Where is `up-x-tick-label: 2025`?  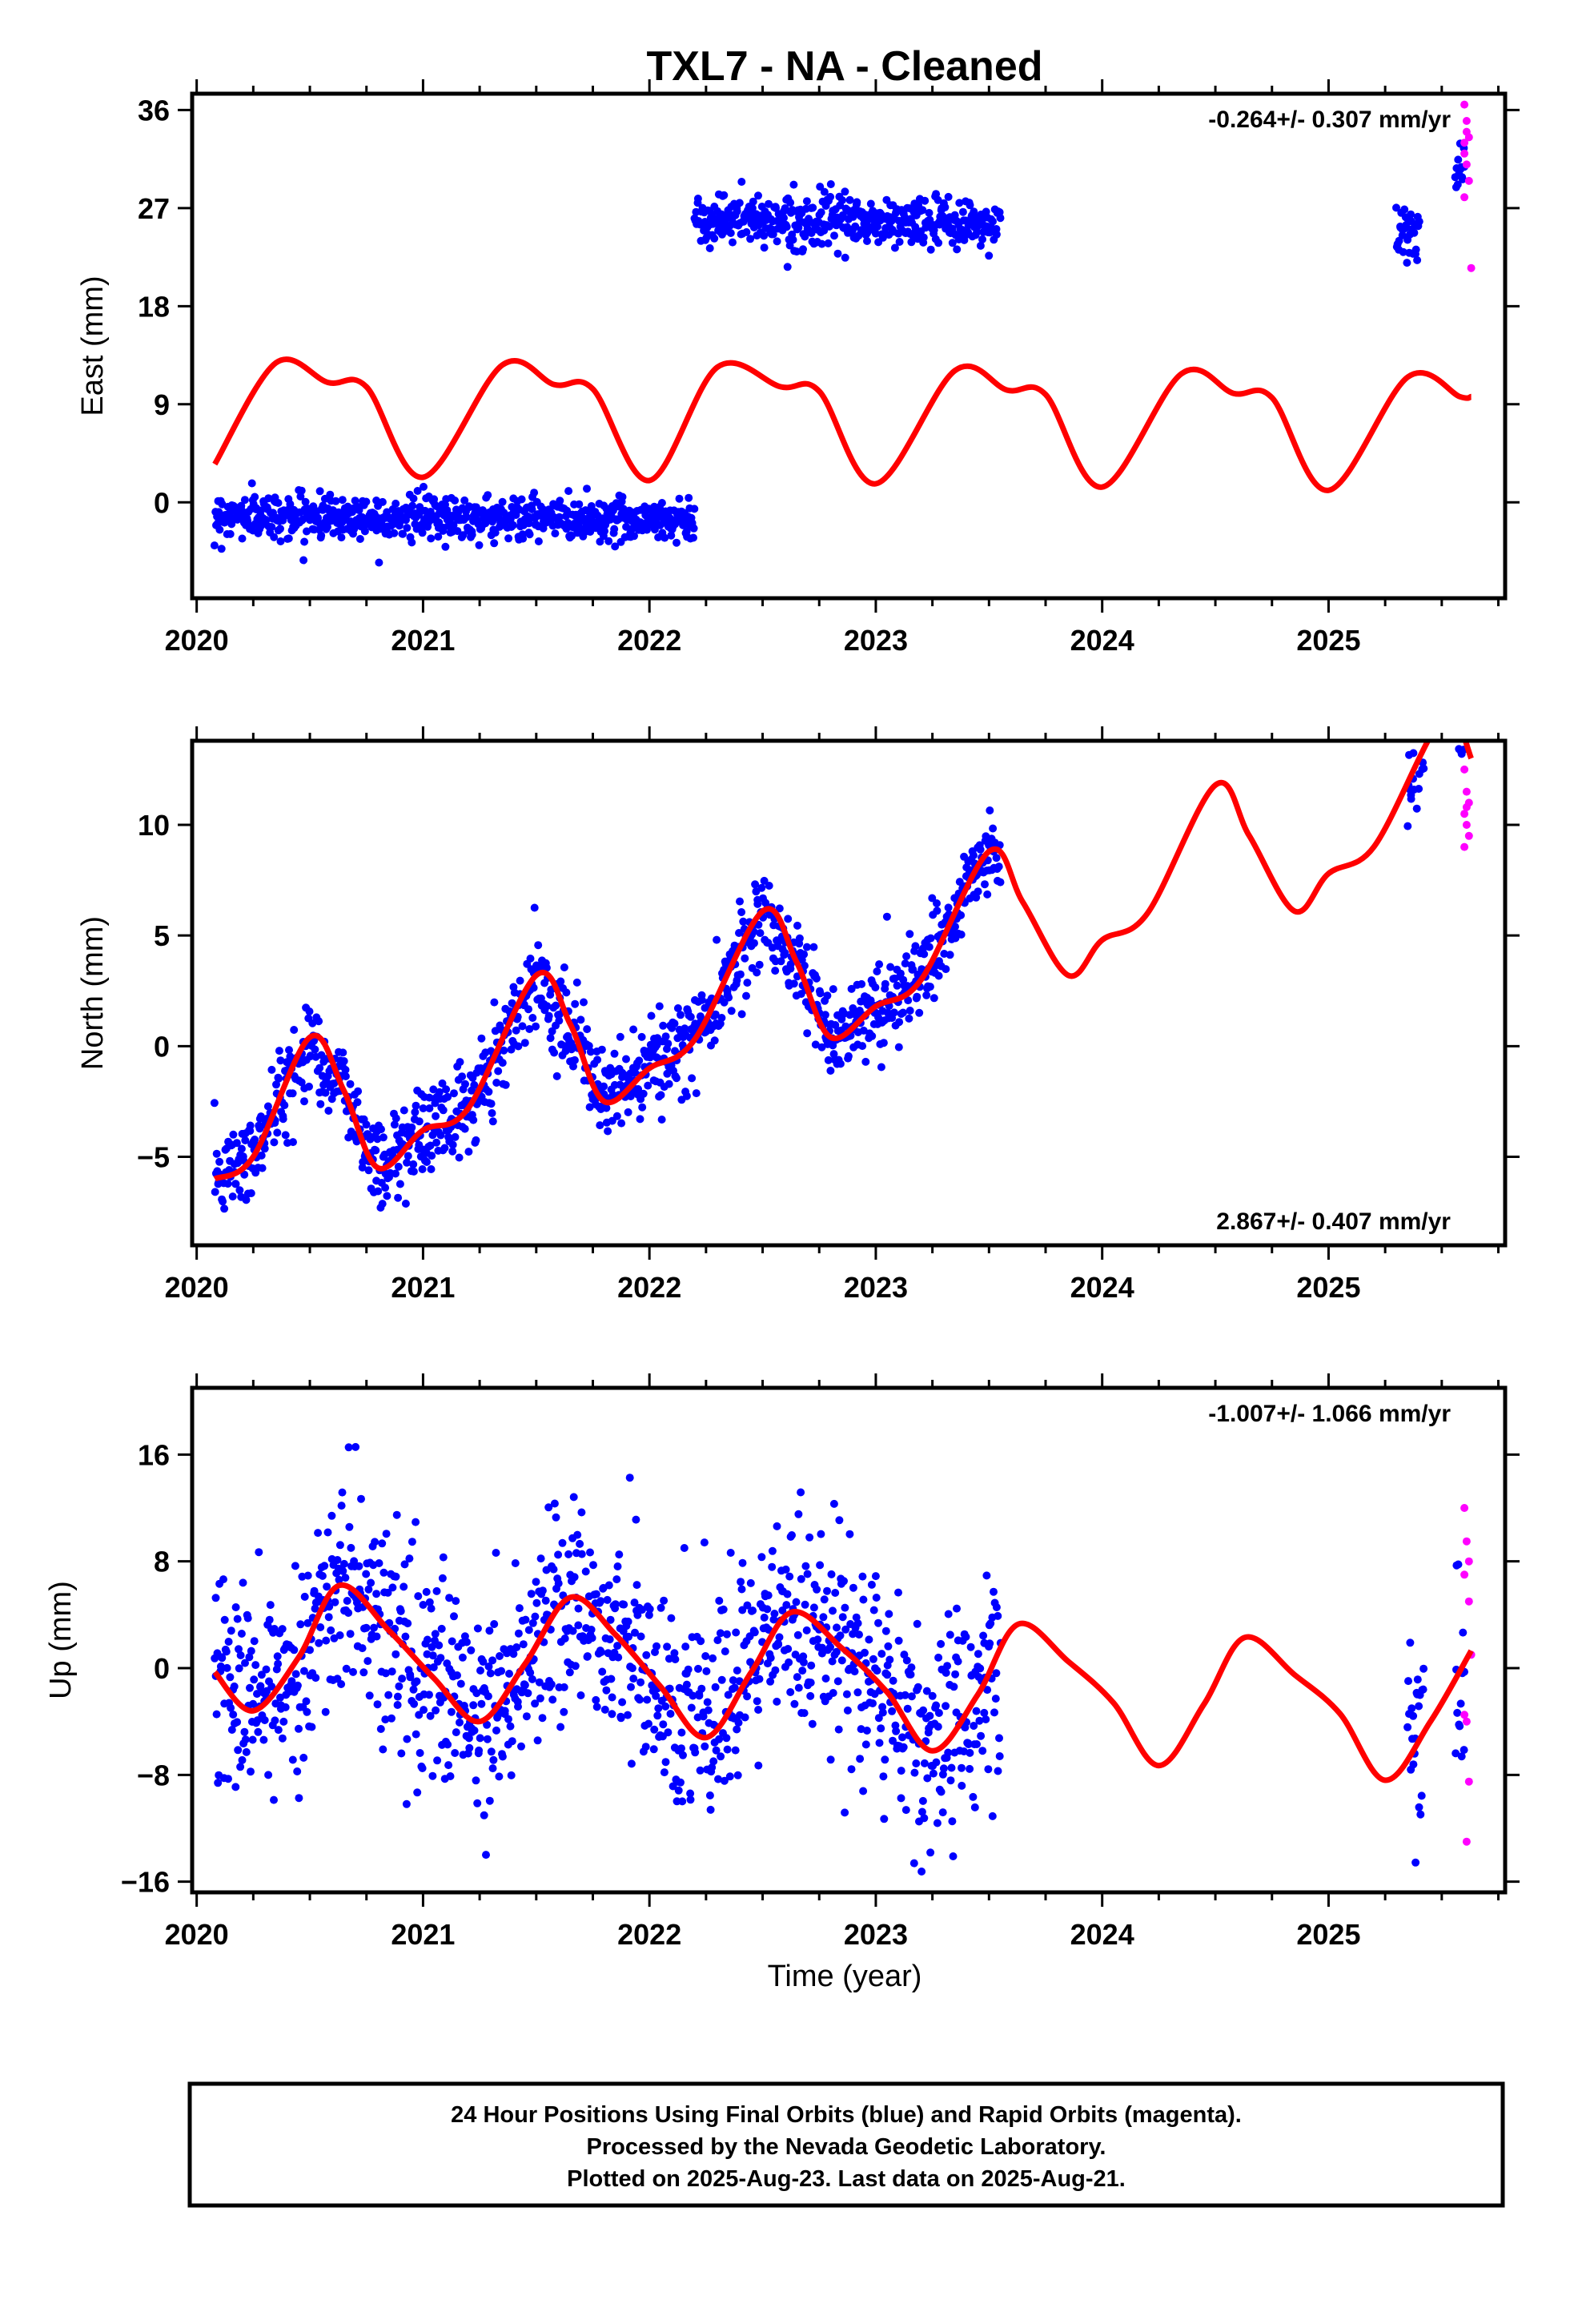
up-x-tick-label: 2025 is located at coordinates (1328, 1934).